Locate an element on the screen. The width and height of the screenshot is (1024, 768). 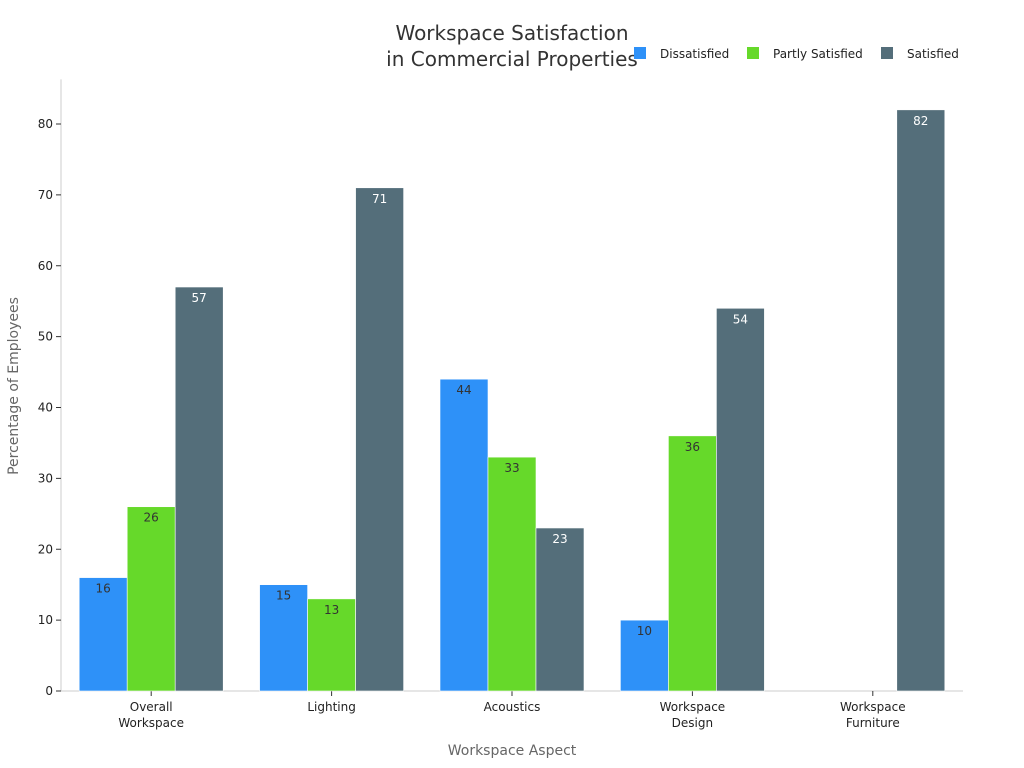
data-label: 57 is located at coordinates (199, 298).